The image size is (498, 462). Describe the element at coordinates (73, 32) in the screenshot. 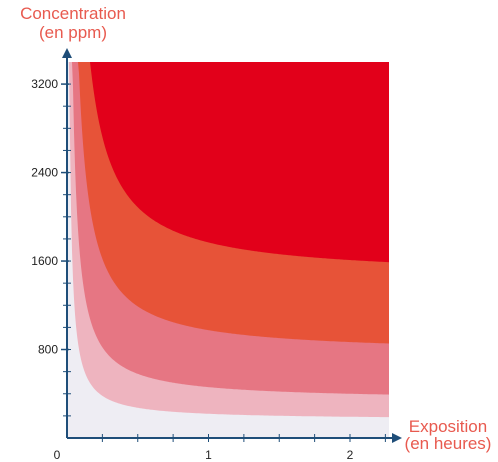

I see `y-axis-label-line2: (en ppm)` at that location.